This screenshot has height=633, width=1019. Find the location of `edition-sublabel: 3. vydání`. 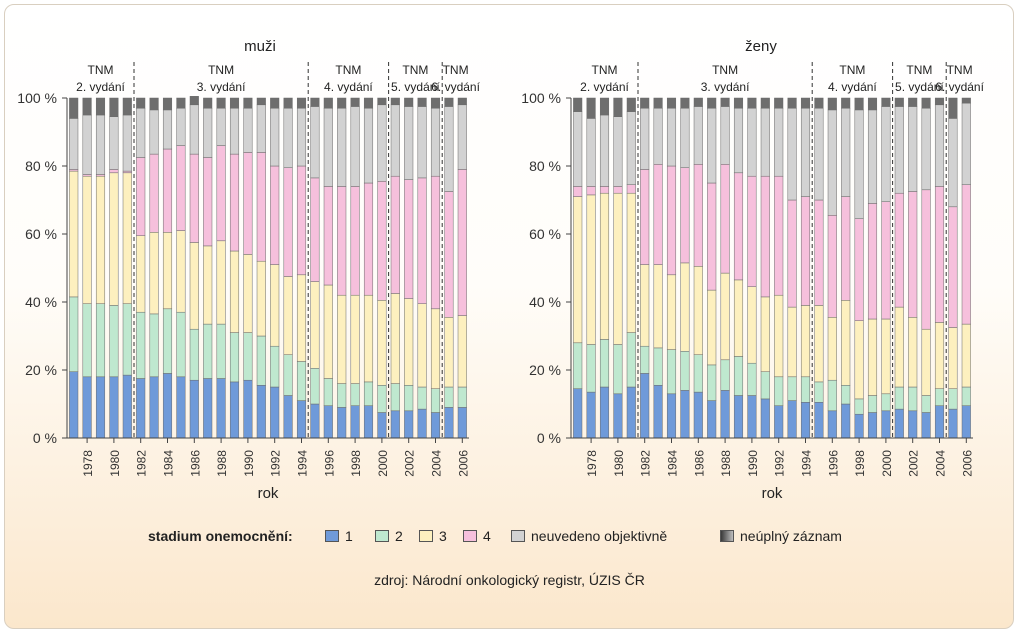

edition-sublabel: 3. vydání is located at coordinates (725, 87).